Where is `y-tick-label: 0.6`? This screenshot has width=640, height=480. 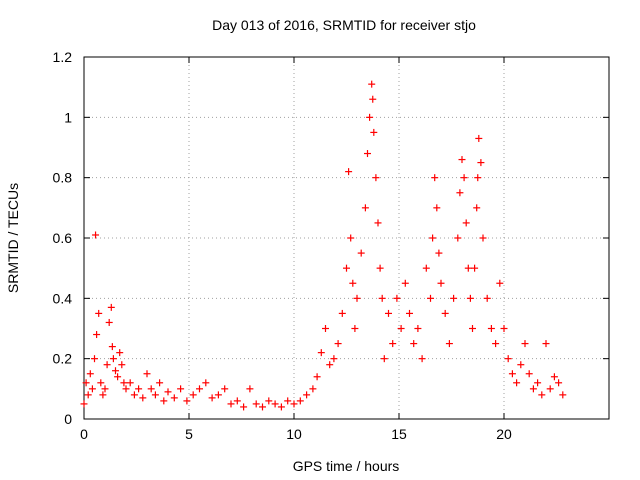
y-tick-label: 0.6 is located at coordinates (63, 238).